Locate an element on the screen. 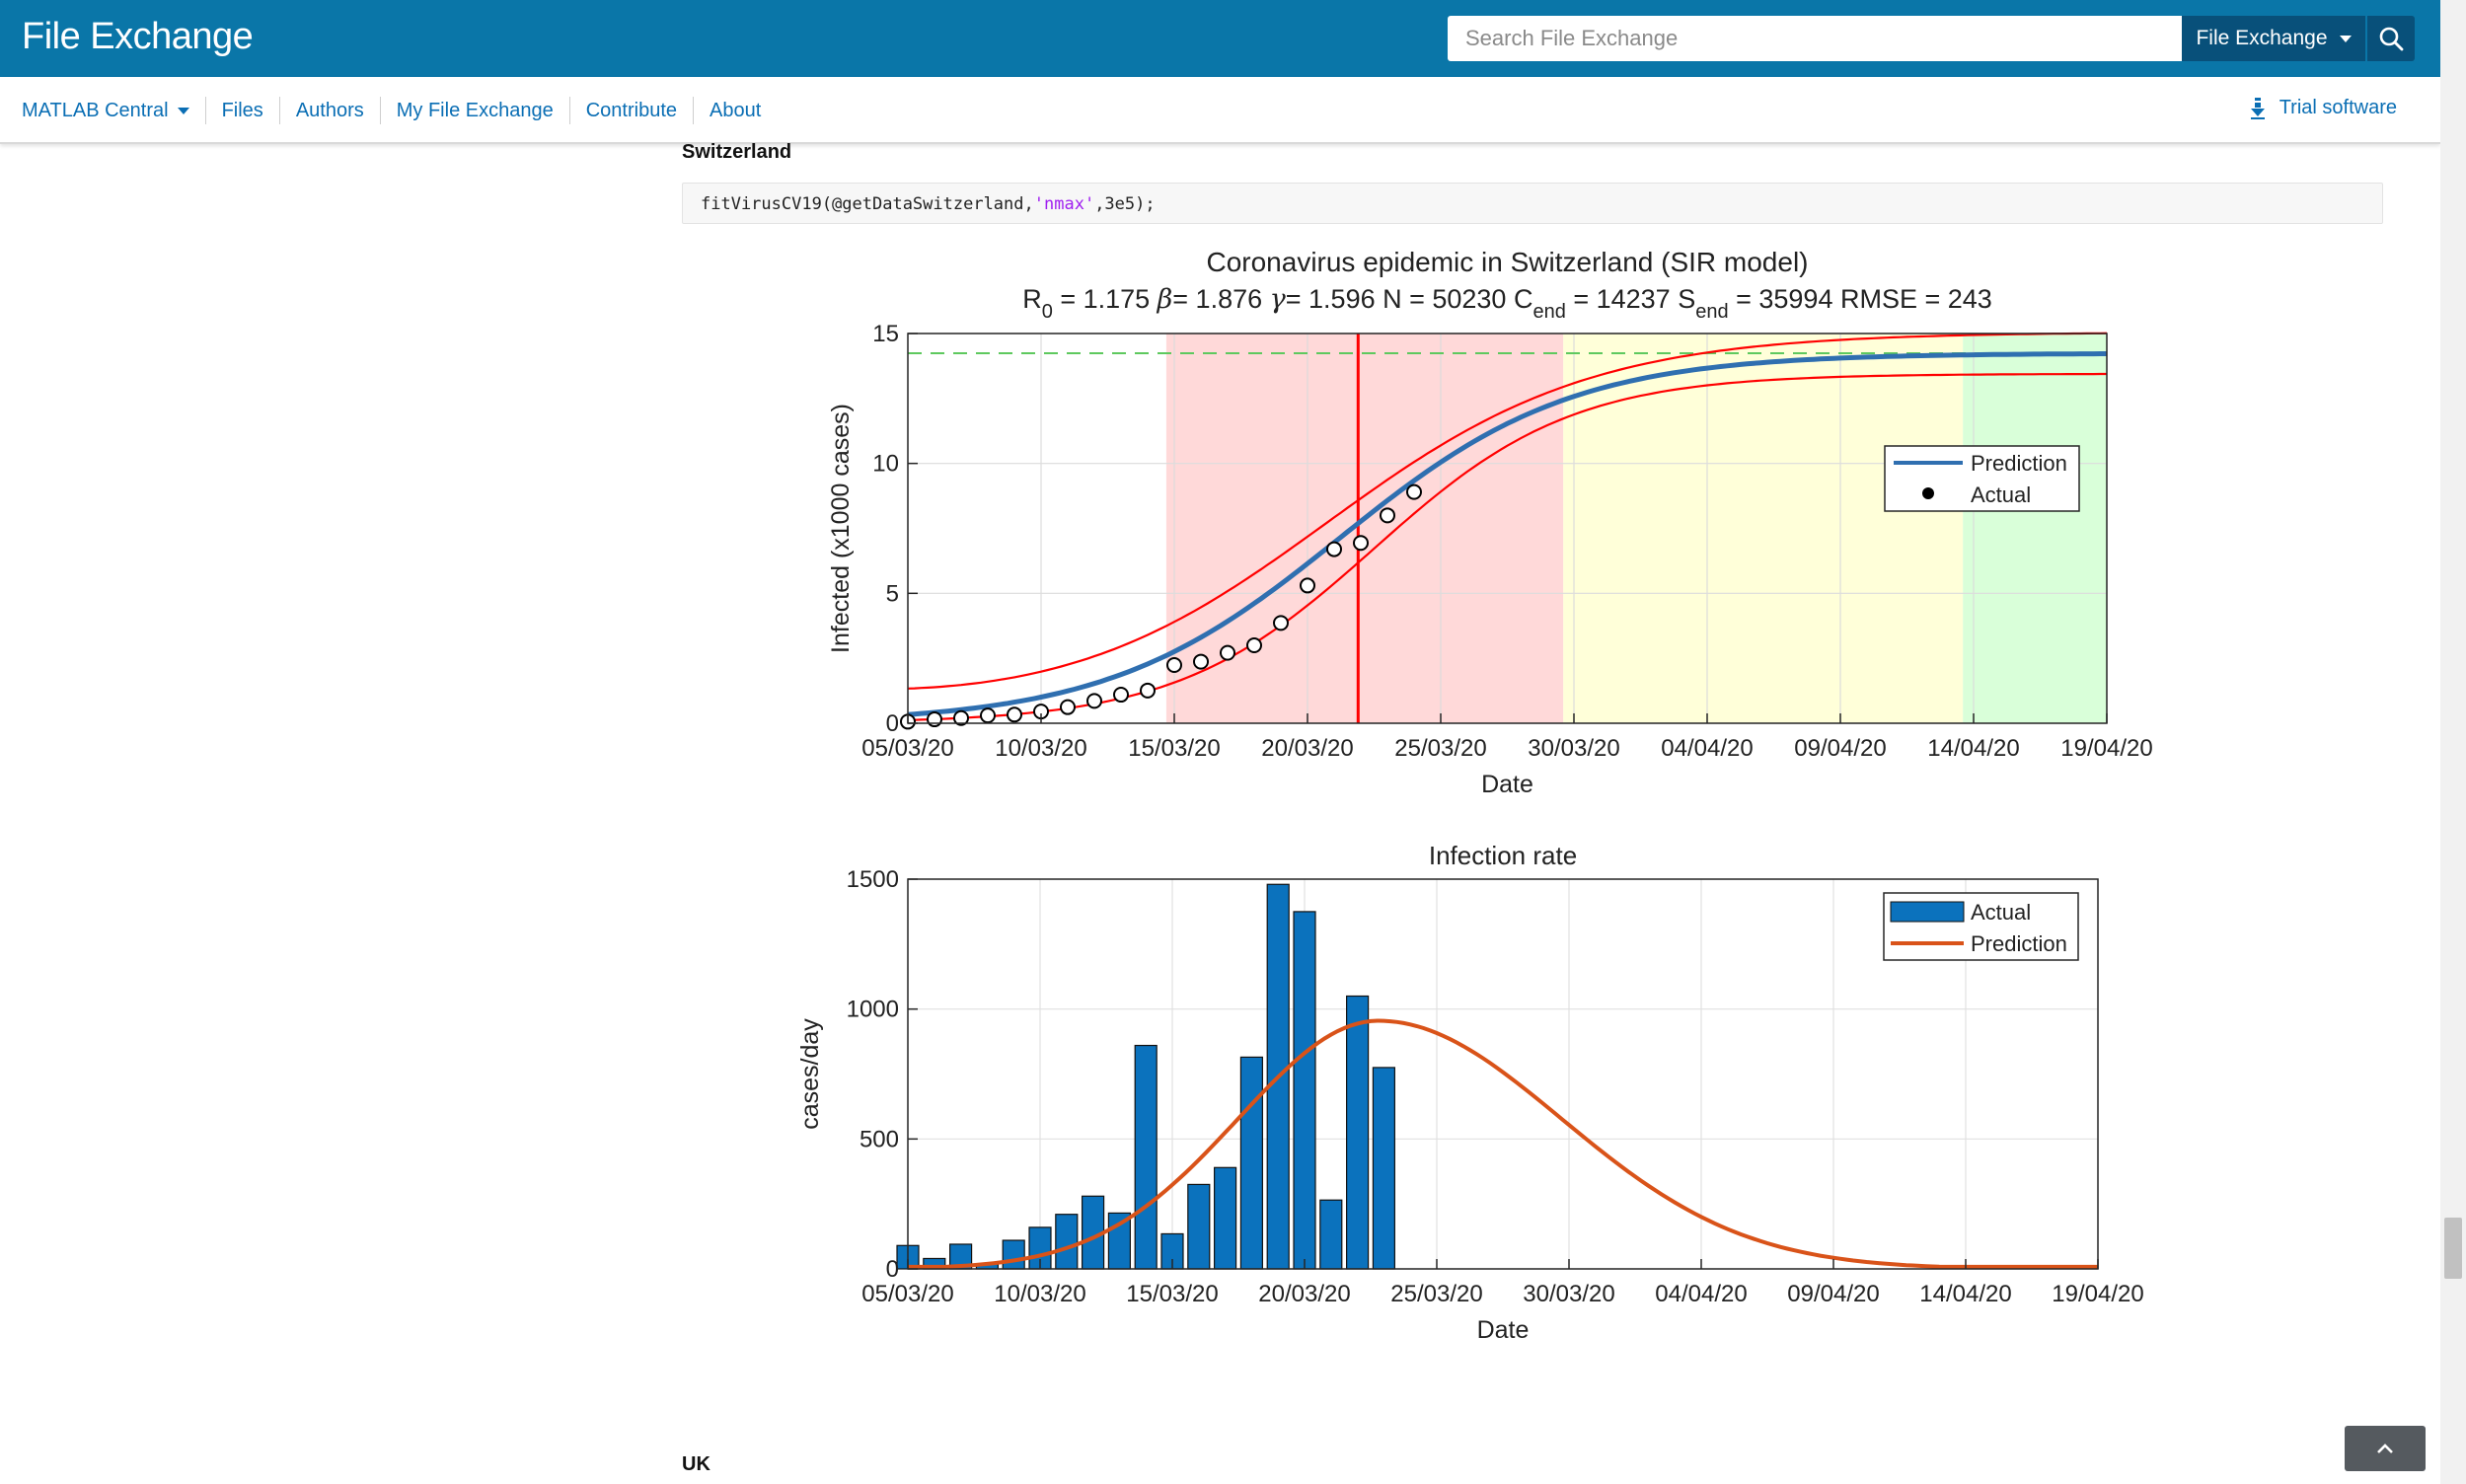 The height and width of the screenshot is (1484, 2466). nav-contribute: Contribute is located at coordinates (630, 110).